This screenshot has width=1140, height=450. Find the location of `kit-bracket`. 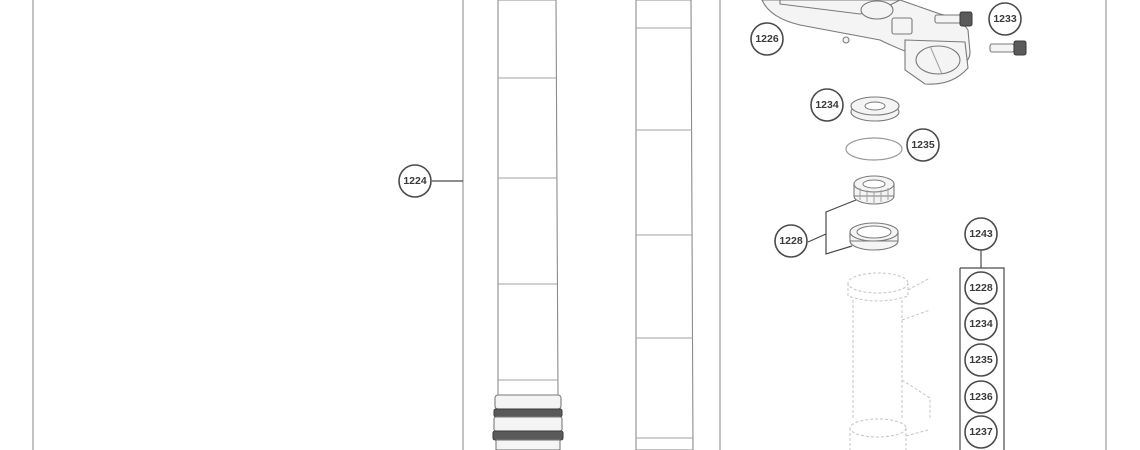

kit-bracket is located at coordinates (982, 350).